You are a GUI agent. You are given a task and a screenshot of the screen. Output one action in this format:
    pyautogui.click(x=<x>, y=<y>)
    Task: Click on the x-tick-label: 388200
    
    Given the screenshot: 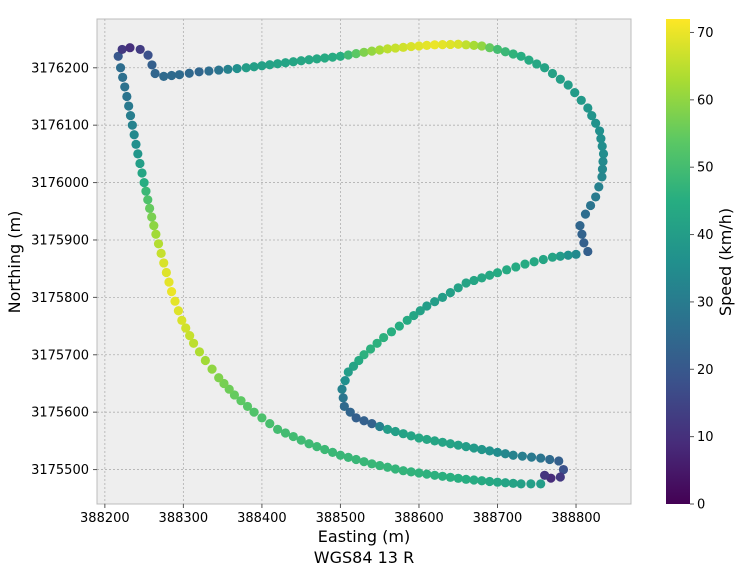 What is the action you would take?
    pyautogui.click(x=105, y=518)
    